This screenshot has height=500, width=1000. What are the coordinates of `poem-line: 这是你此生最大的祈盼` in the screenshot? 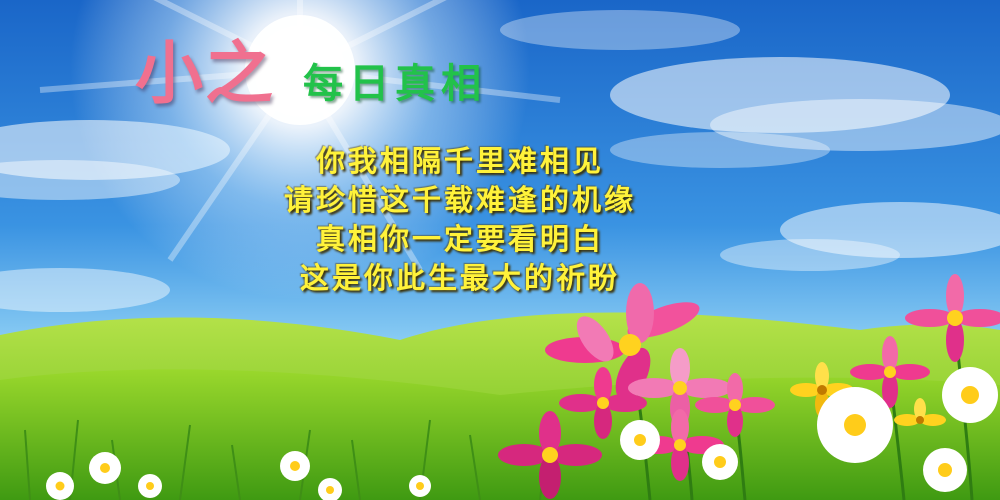 It's located at (459, 278).